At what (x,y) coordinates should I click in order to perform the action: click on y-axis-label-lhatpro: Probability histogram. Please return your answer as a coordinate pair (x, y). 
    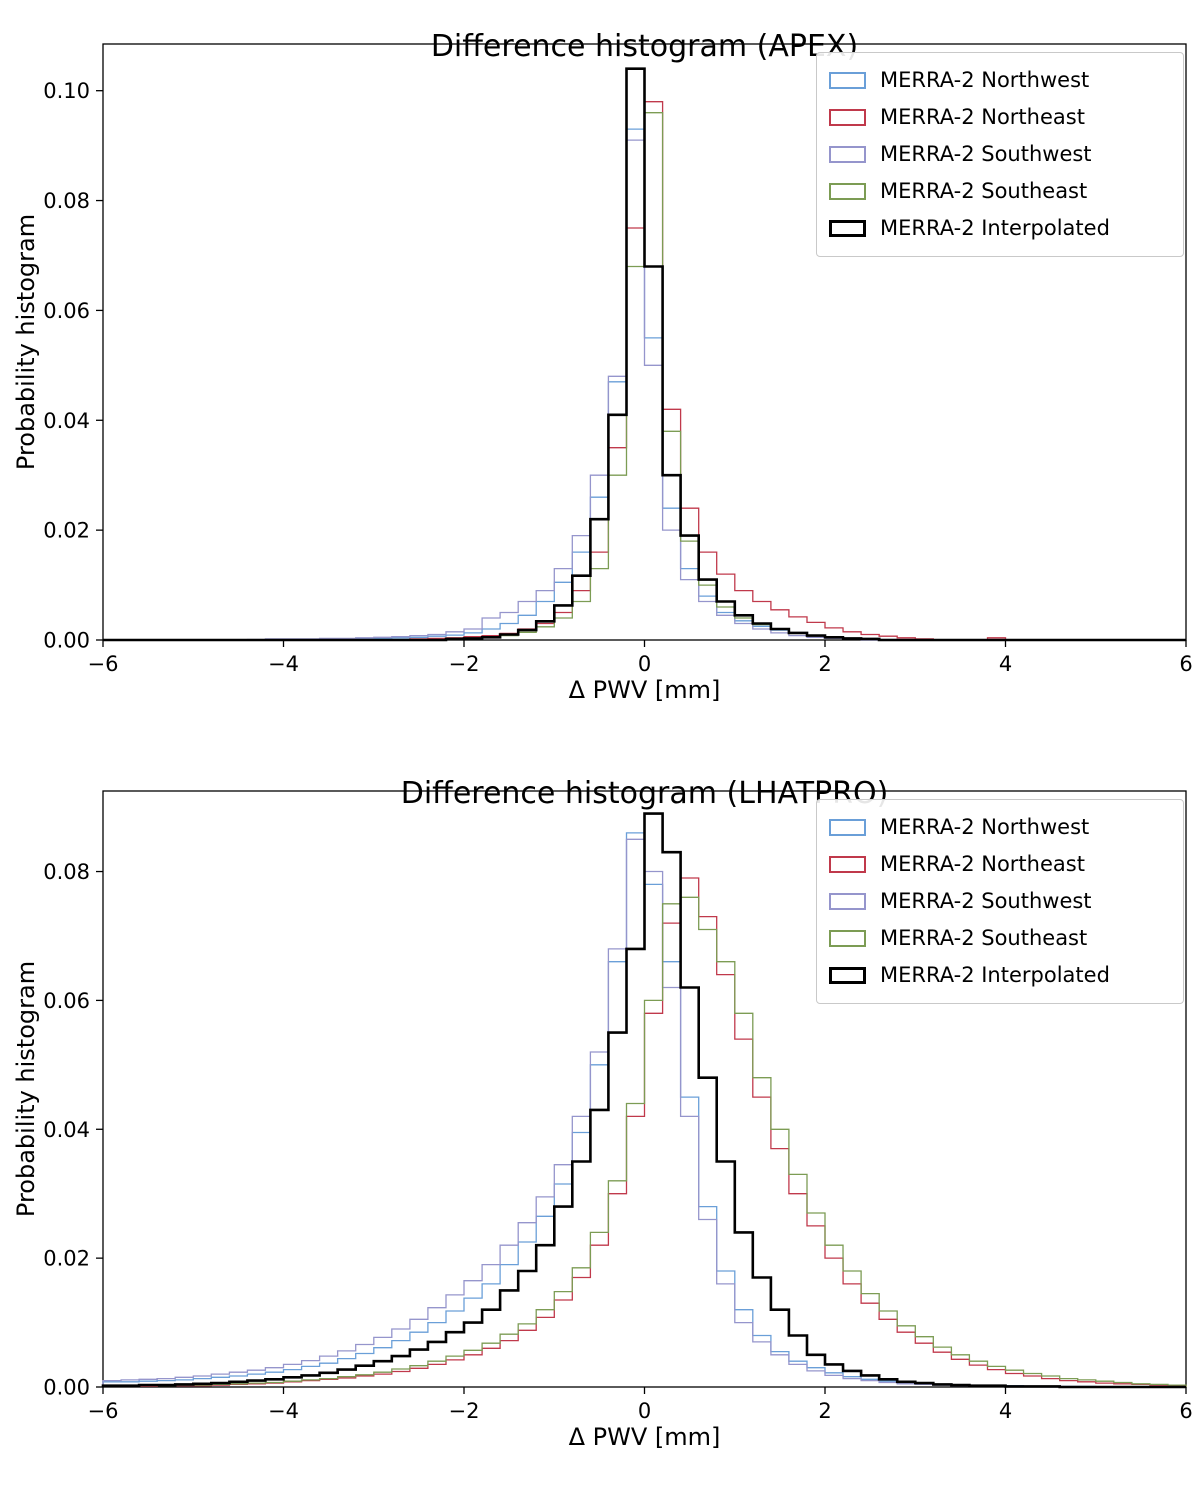
    Looking at the image, I should click on (26, 1089).